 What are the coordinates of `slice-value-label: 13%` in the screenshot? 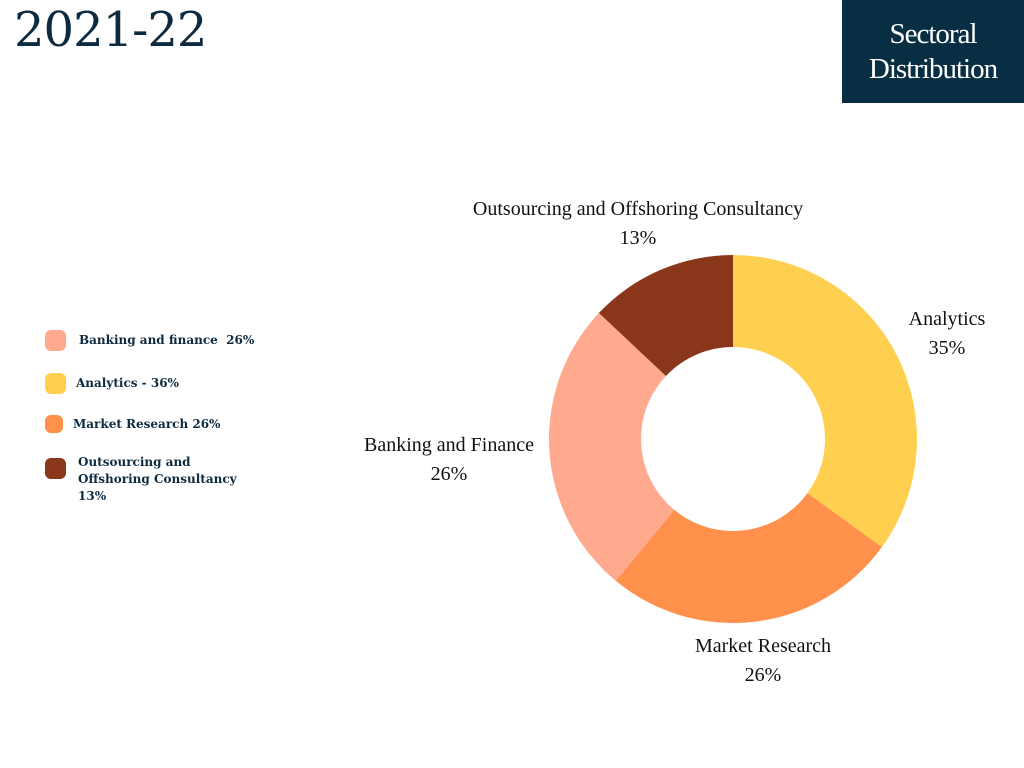 It's located at (638, 238).